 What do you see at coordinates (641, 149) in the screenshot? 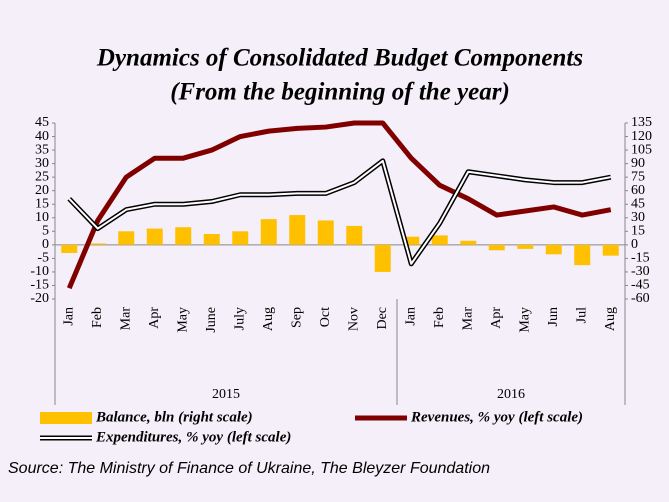
I see `y2-tick-label: 105` at bounding box center [641, 149].